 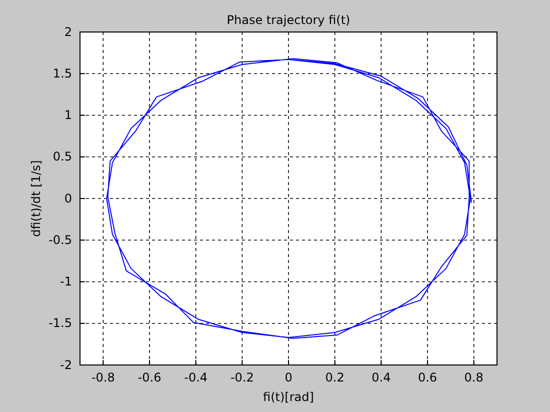 What do you see at coordinates (68, 115) in the screenshot?
I see `y-tick-label: 1` at bounding box center [68, 115].